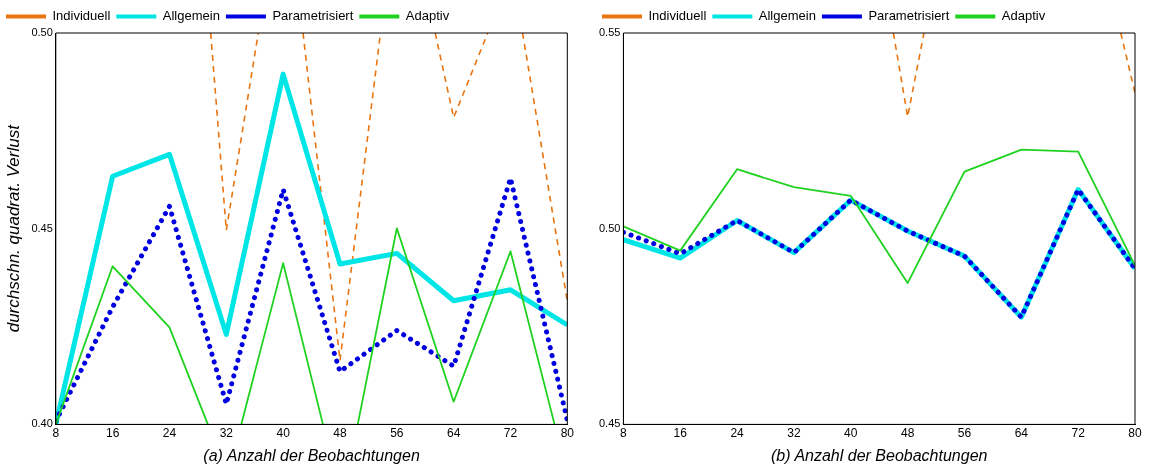  What do you see at coordinates (13, 228) in the screenshot?
I see `y-axis-title: durchschn. quadrat. Verlust` at bounding box center [13, 228].